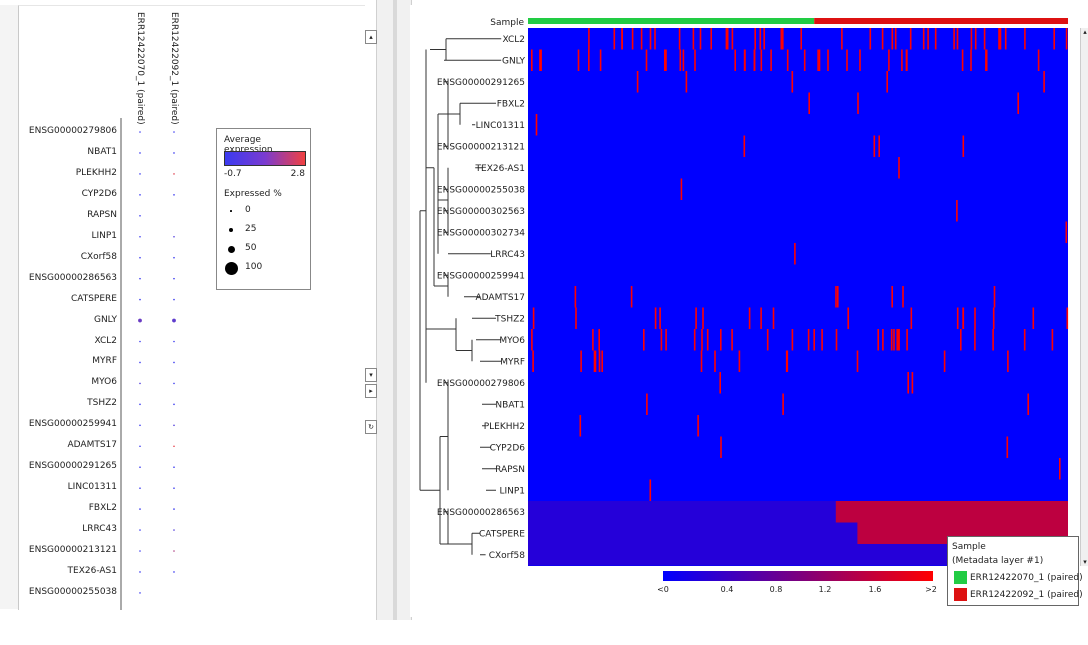 The height and width of the screenshot is (645, 1088). I want to click on heatmap-row-label: MYO6, so click(512, 341).